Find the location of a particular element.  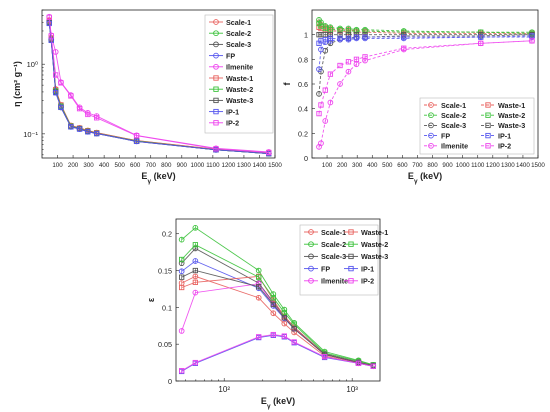

x-tick-label: 10³ is located at coordinates (352, 389).